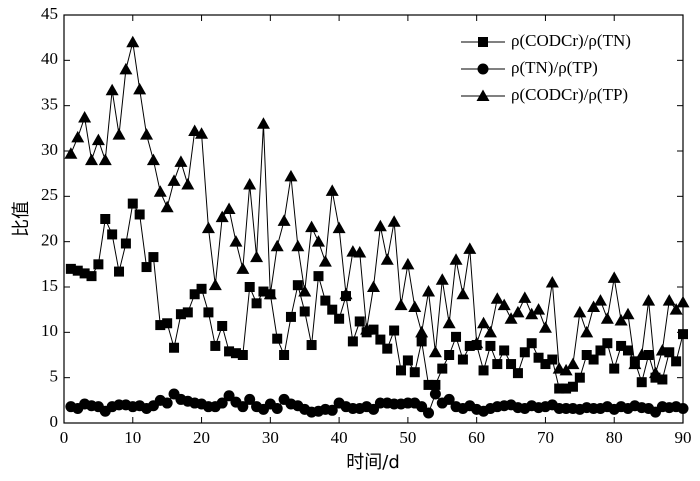  I want to click on x-tick-label: 20, so click(201, 437).